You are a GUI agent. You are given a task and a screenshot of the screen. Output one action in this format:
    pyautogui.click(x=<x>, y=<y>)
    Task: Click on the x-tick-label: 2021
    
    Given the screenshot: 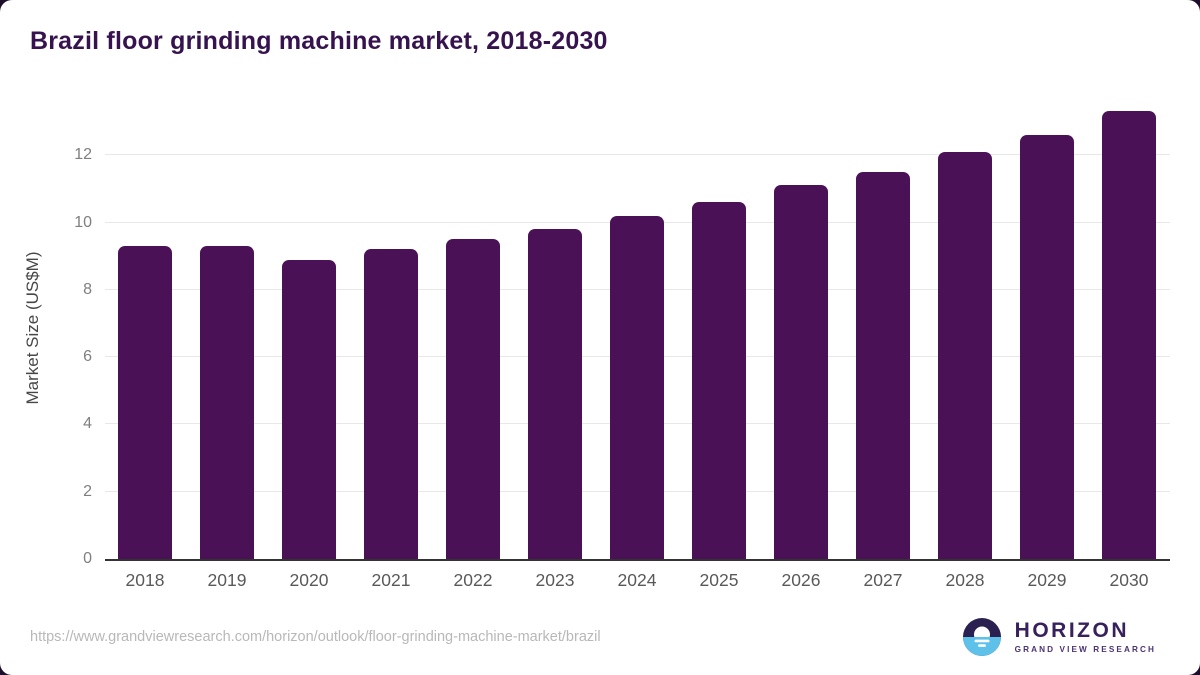 What is the action you would take?
    pyautogui.click(x=391, y=580)
    